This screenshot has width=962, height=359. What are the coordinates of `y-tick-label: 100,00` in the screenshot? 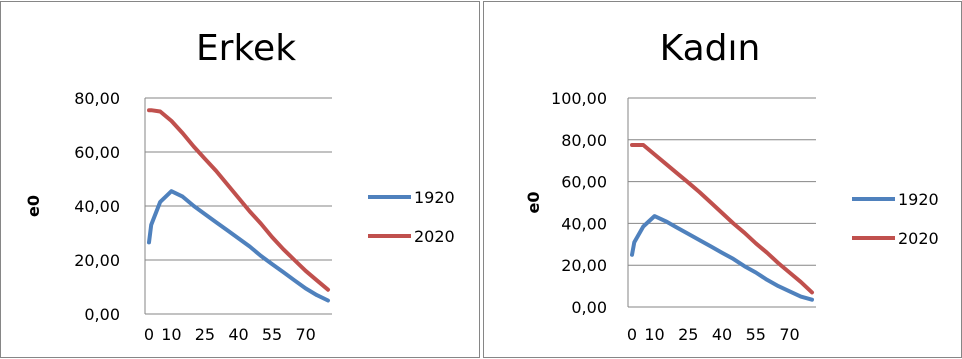 It's located at (579, 98).